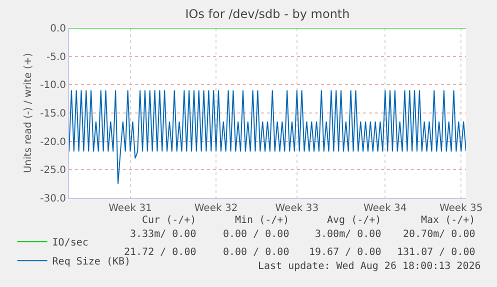  Describe the element at coordinates (267, 14) in the screenshot. I see `chart-title: IOs for /dev/sdb - by month` at that location.